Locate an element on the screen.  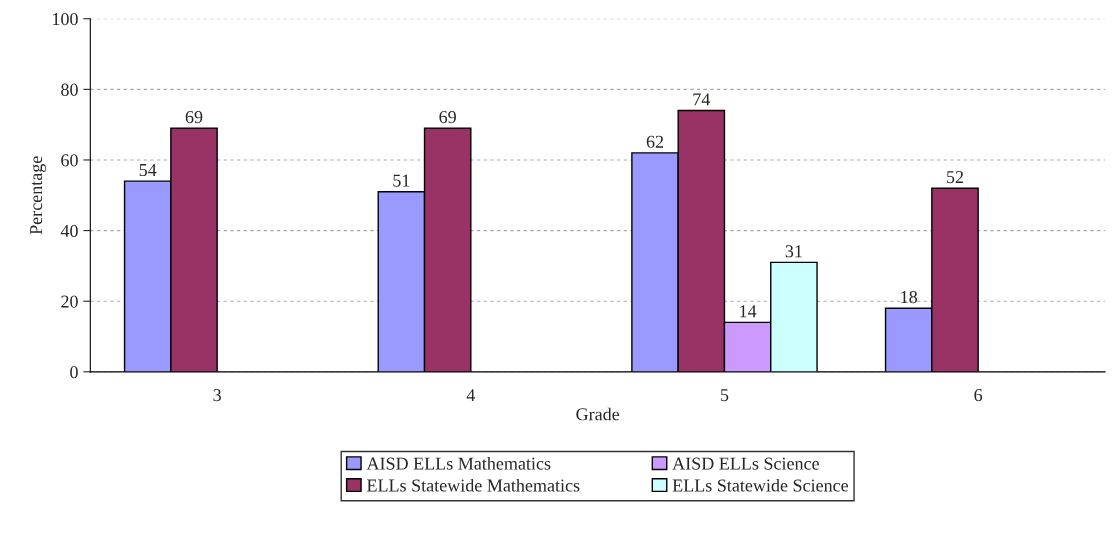
x-axis-title: Grade is located at coordinates (598, 414).